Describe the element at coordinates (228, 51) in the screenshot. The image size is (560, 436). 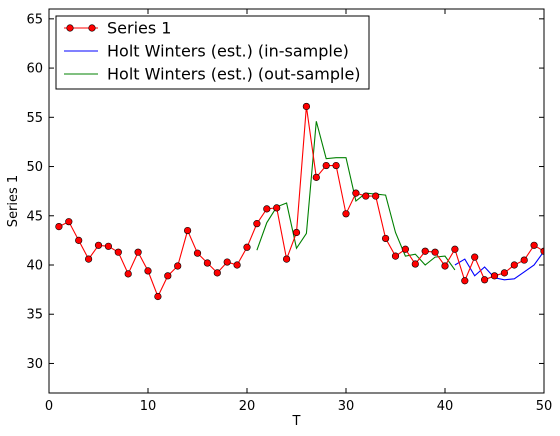
I see `legend-label-2: Holt Winters (est.) (in-sample)` at that location.